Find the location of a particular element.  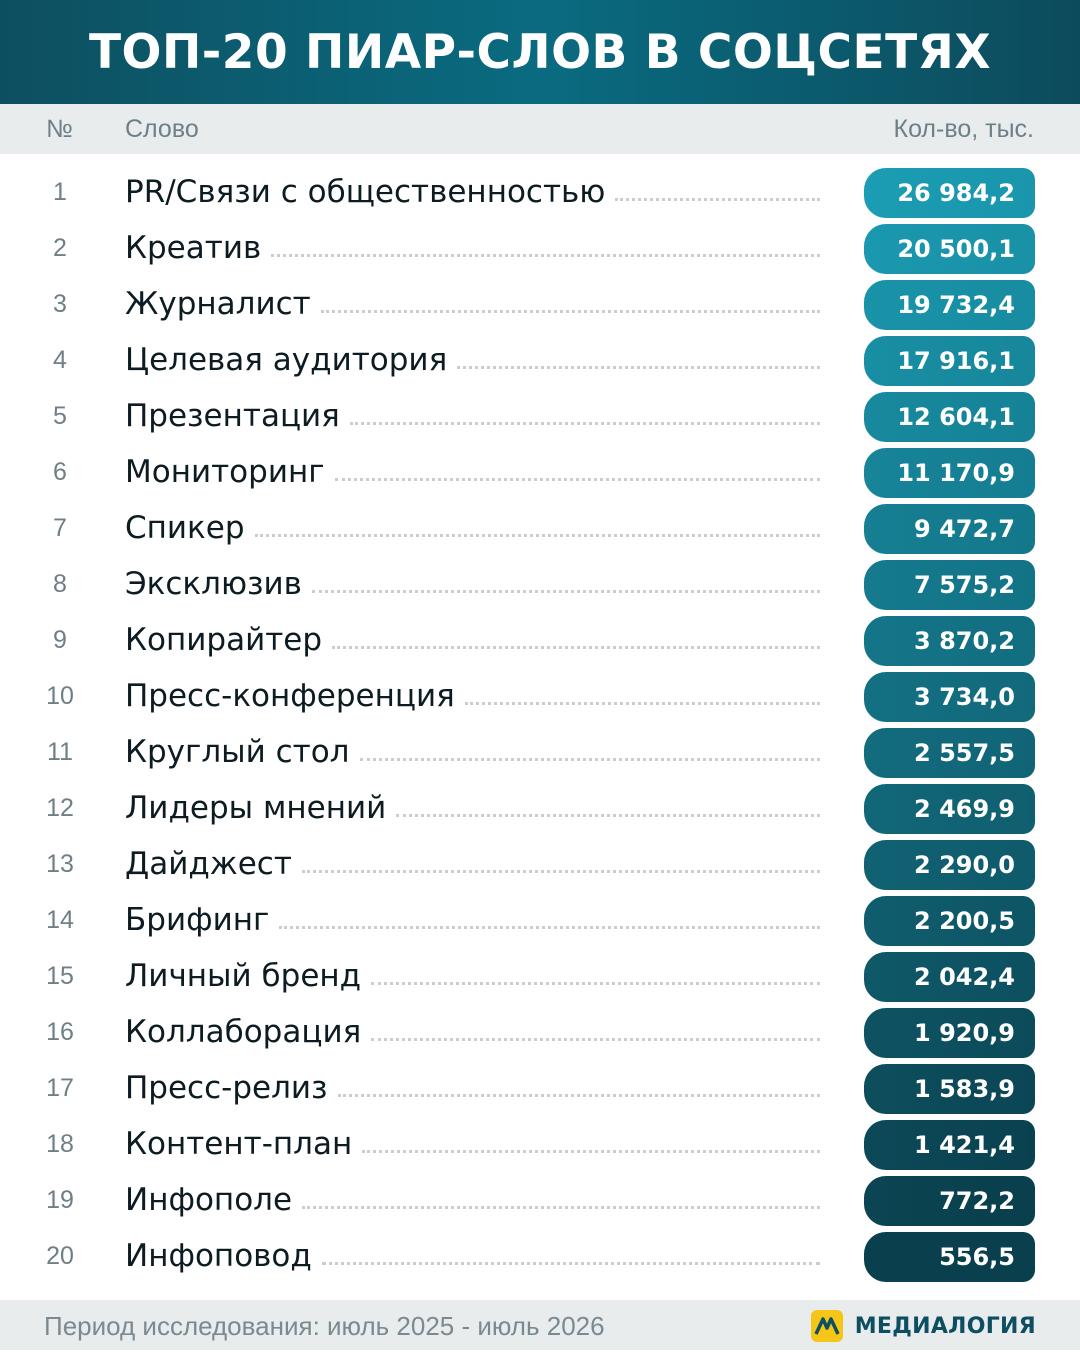

row-rank: 16 is located at coordinates (60, 1032).